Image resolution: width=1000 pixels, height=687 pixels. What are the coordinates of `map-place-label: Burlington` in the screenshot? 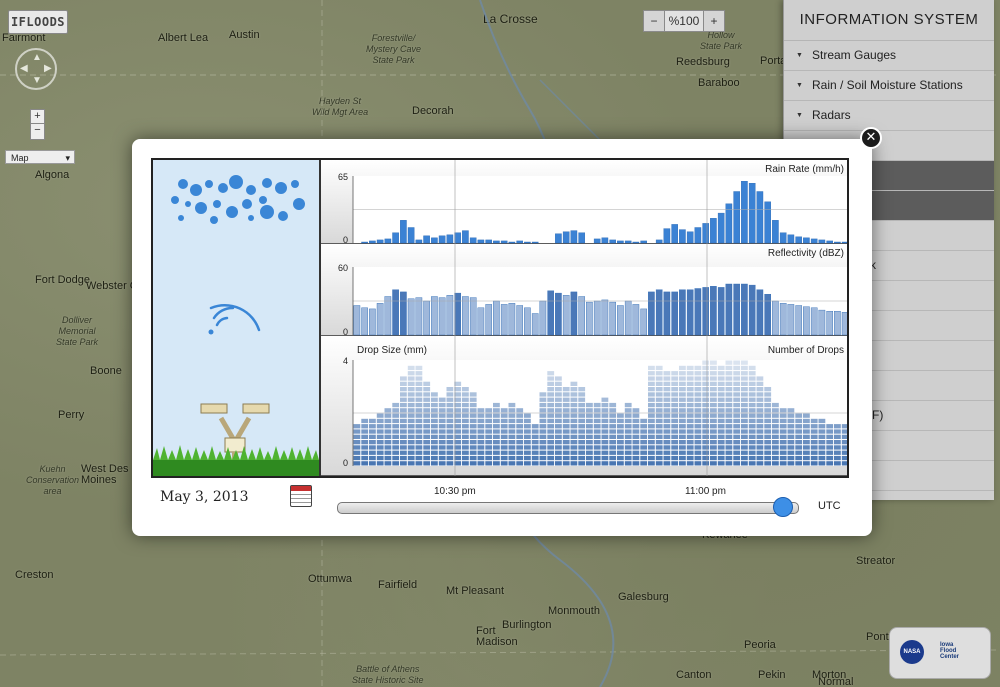 It's located at (527, 625).